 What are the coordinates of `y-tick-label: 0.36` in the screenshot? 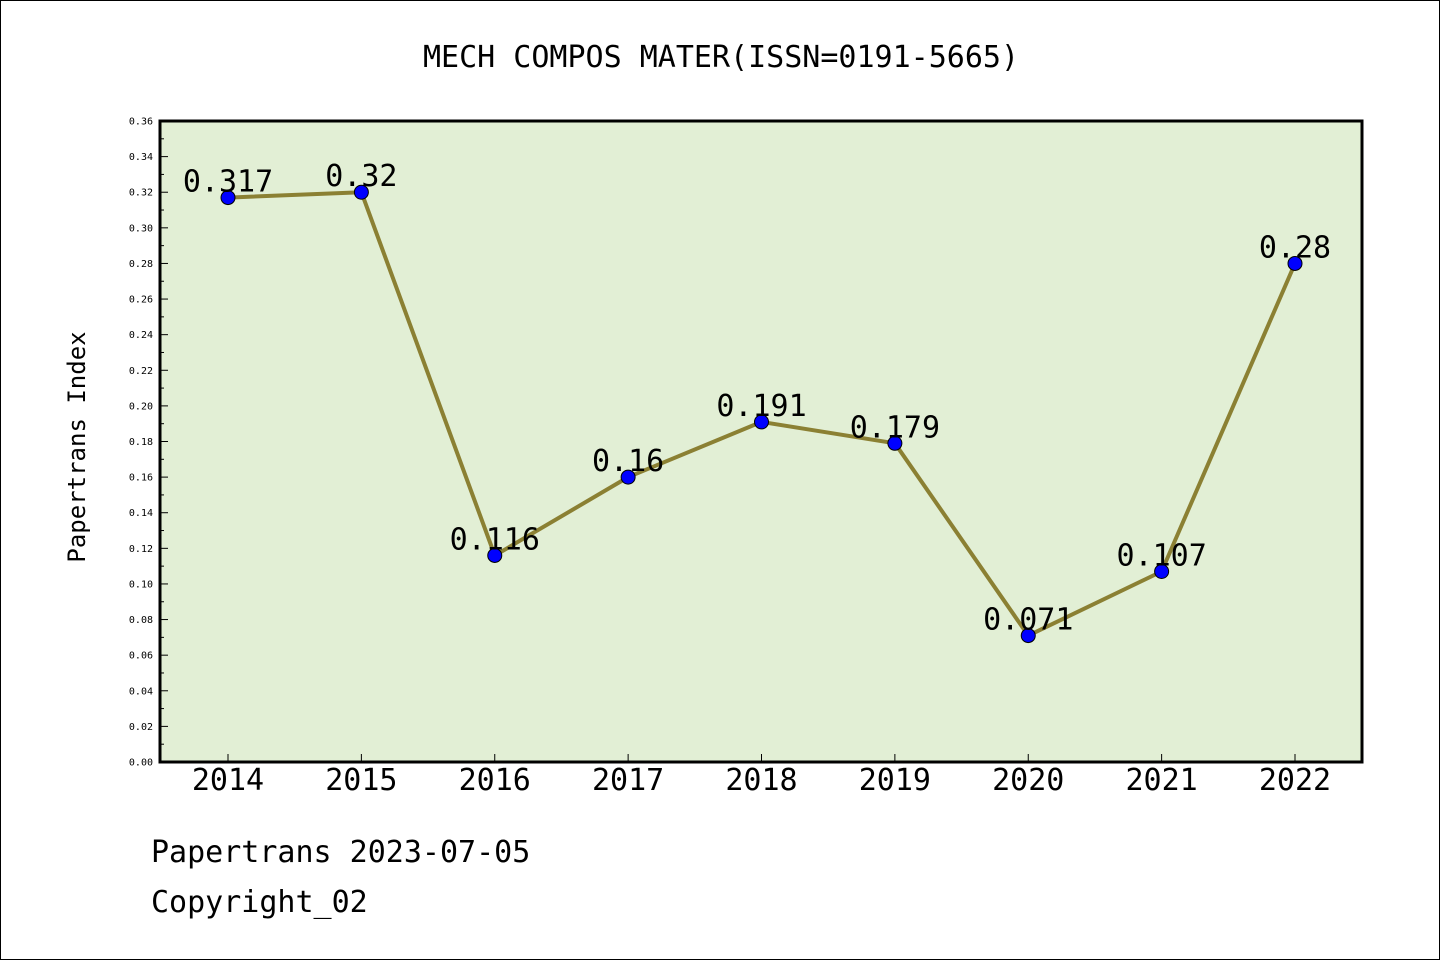 It's located at (141, 122).